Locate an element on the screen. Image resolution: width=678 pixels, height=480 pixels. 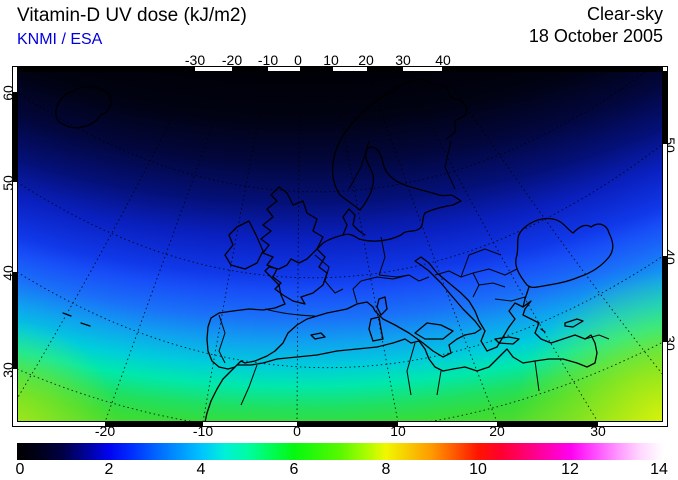
colorbar-tick-label: 4 is located at coordinates (201, 469).